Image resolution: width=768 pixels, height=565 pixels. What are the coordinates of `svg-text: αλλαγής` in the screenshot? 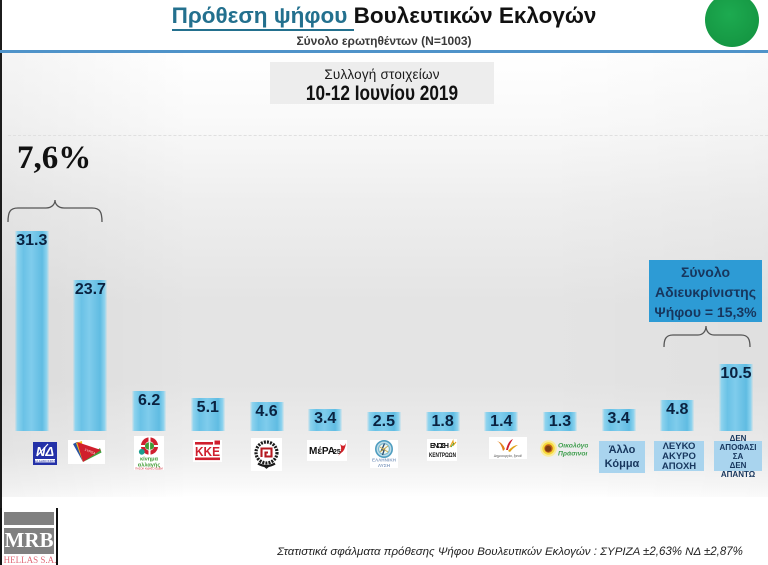 It's located at (149, 466).